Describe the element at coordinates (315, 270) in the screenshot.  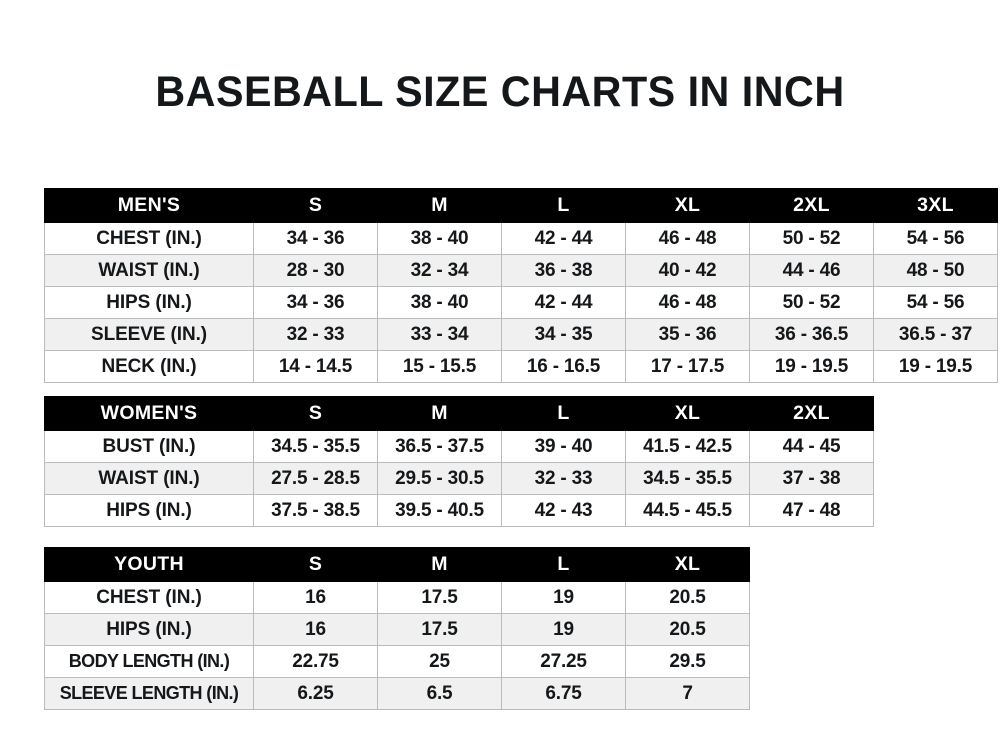
I see `measurement-cell: 28 - 30` at that location.